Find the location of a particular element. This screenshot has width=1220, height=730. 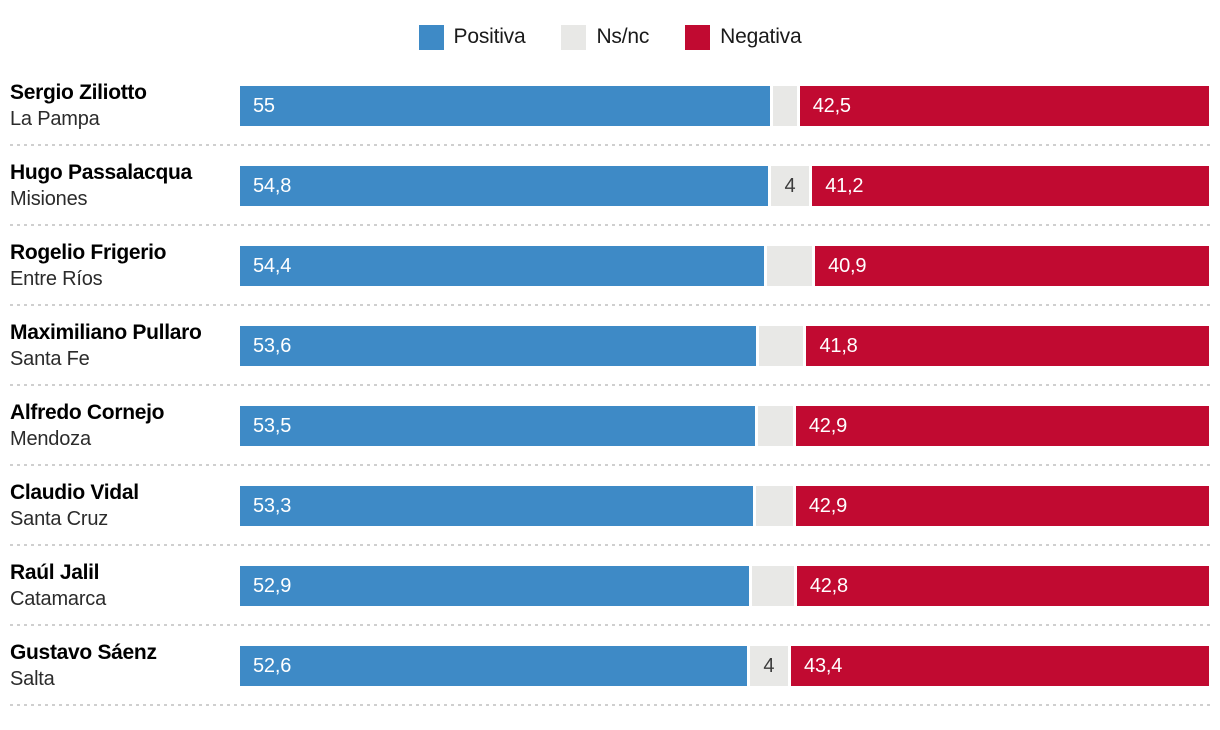

stacked-bar: 52,6 4 43,4 is located at coordinates (724, 666).